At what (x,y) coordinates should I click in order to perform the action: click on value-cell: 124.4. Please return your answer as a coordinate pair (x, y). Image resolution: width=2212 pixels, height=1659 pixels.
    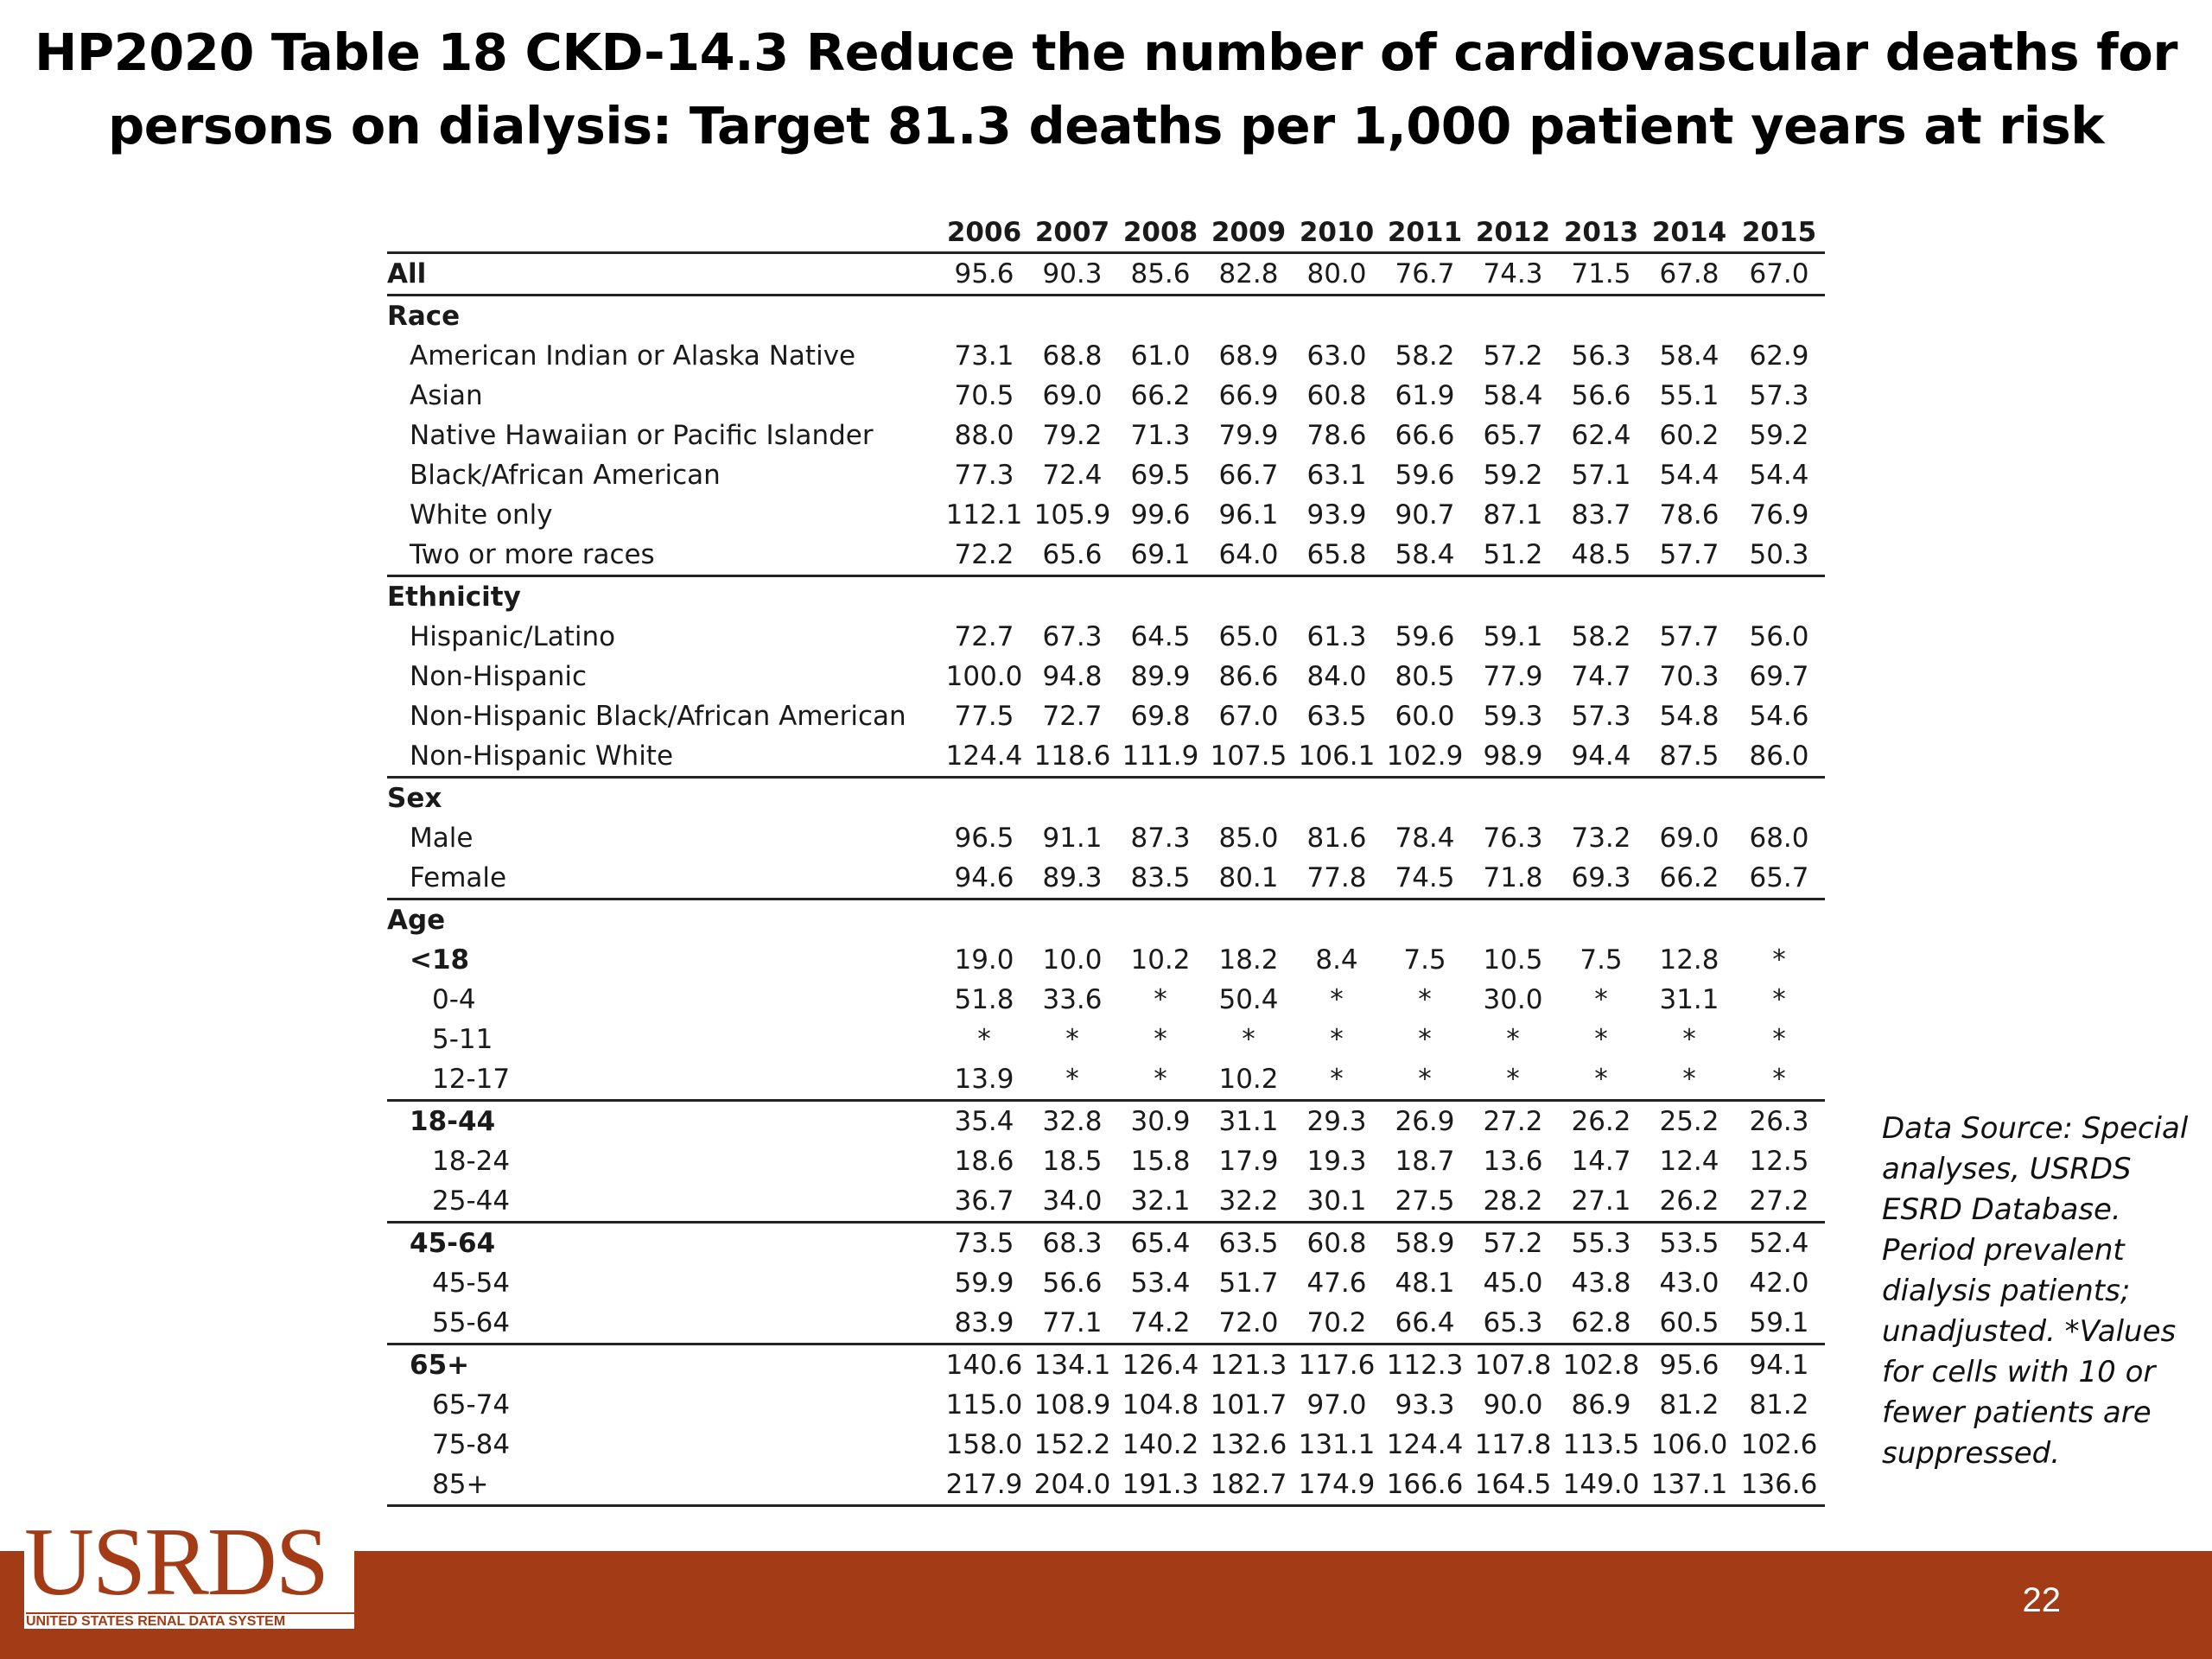
    Looking at the image, I should click on (984, 757).